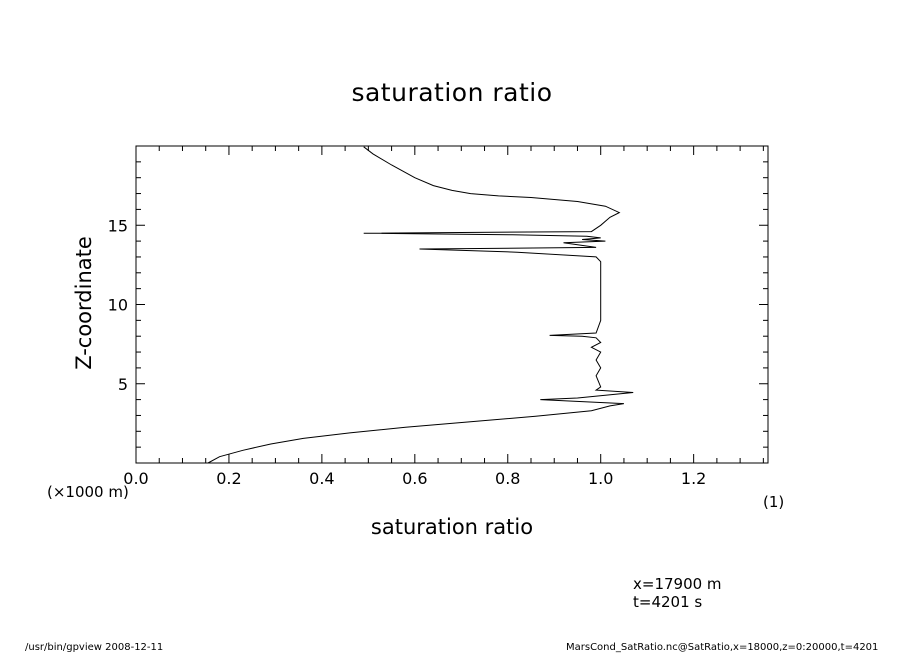  What do you see at coordinates (123, 384) in the screenshot?
I see `y-tick-label: 5` at bounding box center [123, 384].